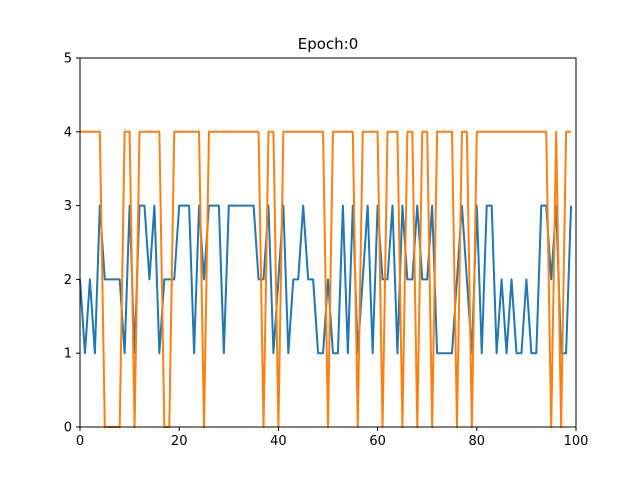 Image resolution: width=640 pixels, height=480 pixels. What do you see at coordinates (278, 441) in the screenshot?
I see `x-tick-label: 40` at bounding box center [278, 441].